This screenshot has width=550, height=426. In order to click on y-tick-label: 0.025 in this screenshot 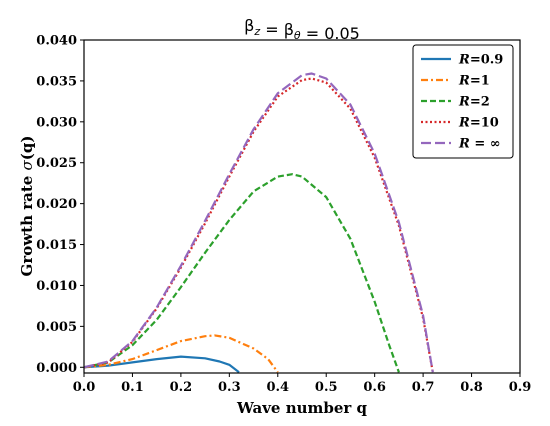, I will do `click(56, 163)`.